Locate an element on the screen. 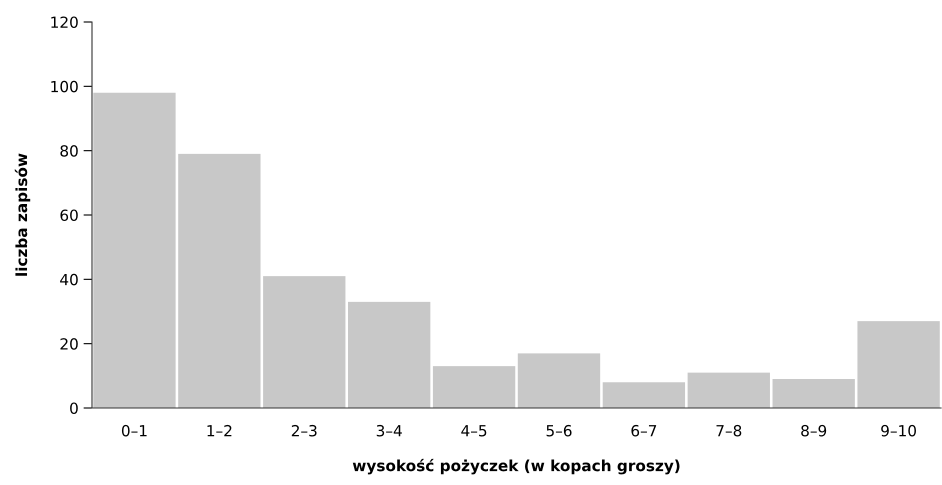 The image size is (942, 485). y-tick-label: 40 is located at coordinates (69, 280).